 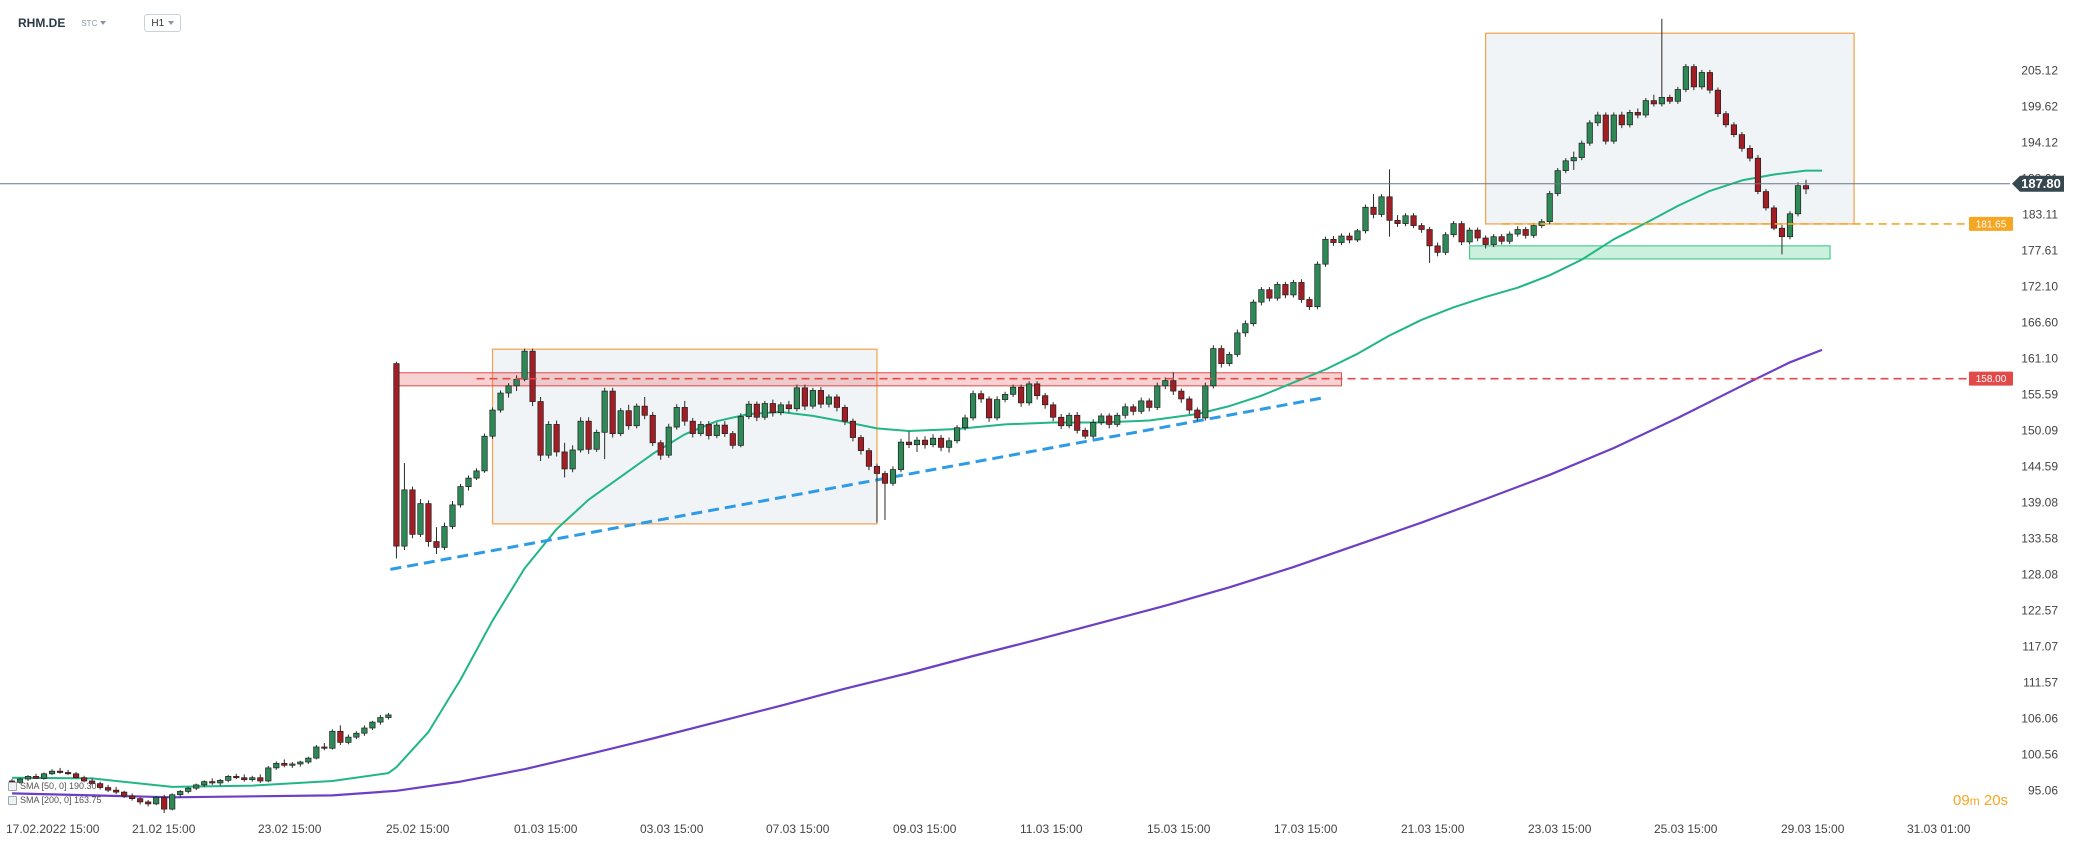 What do you see at coordinates (2039, 286) in the screenshot?
I see `y-tick-label: 172.10` at bounding box center [2039, 286].